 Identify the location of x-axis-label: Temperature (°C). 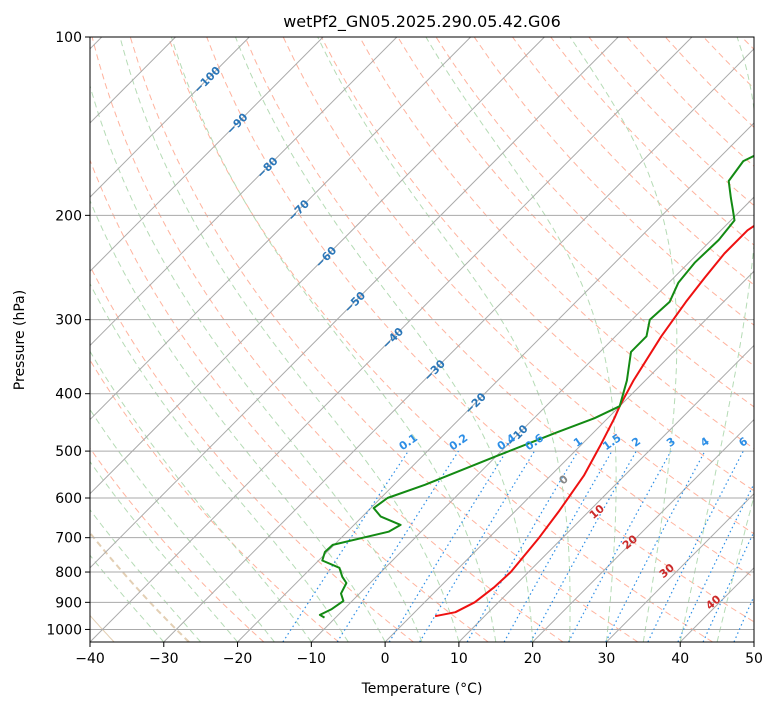
(422, 689).